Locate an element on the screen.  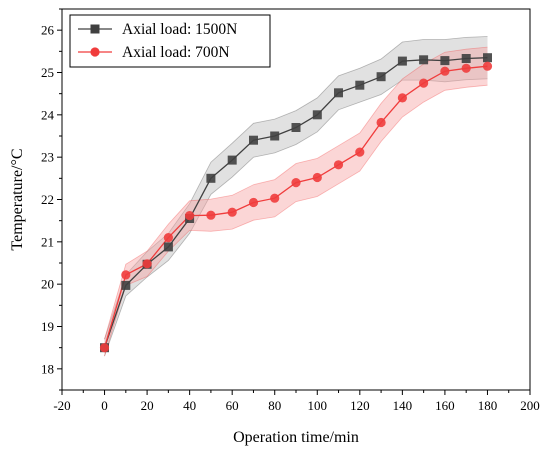
y-tick-label-4: 22 is located at coordinates (47, 199).